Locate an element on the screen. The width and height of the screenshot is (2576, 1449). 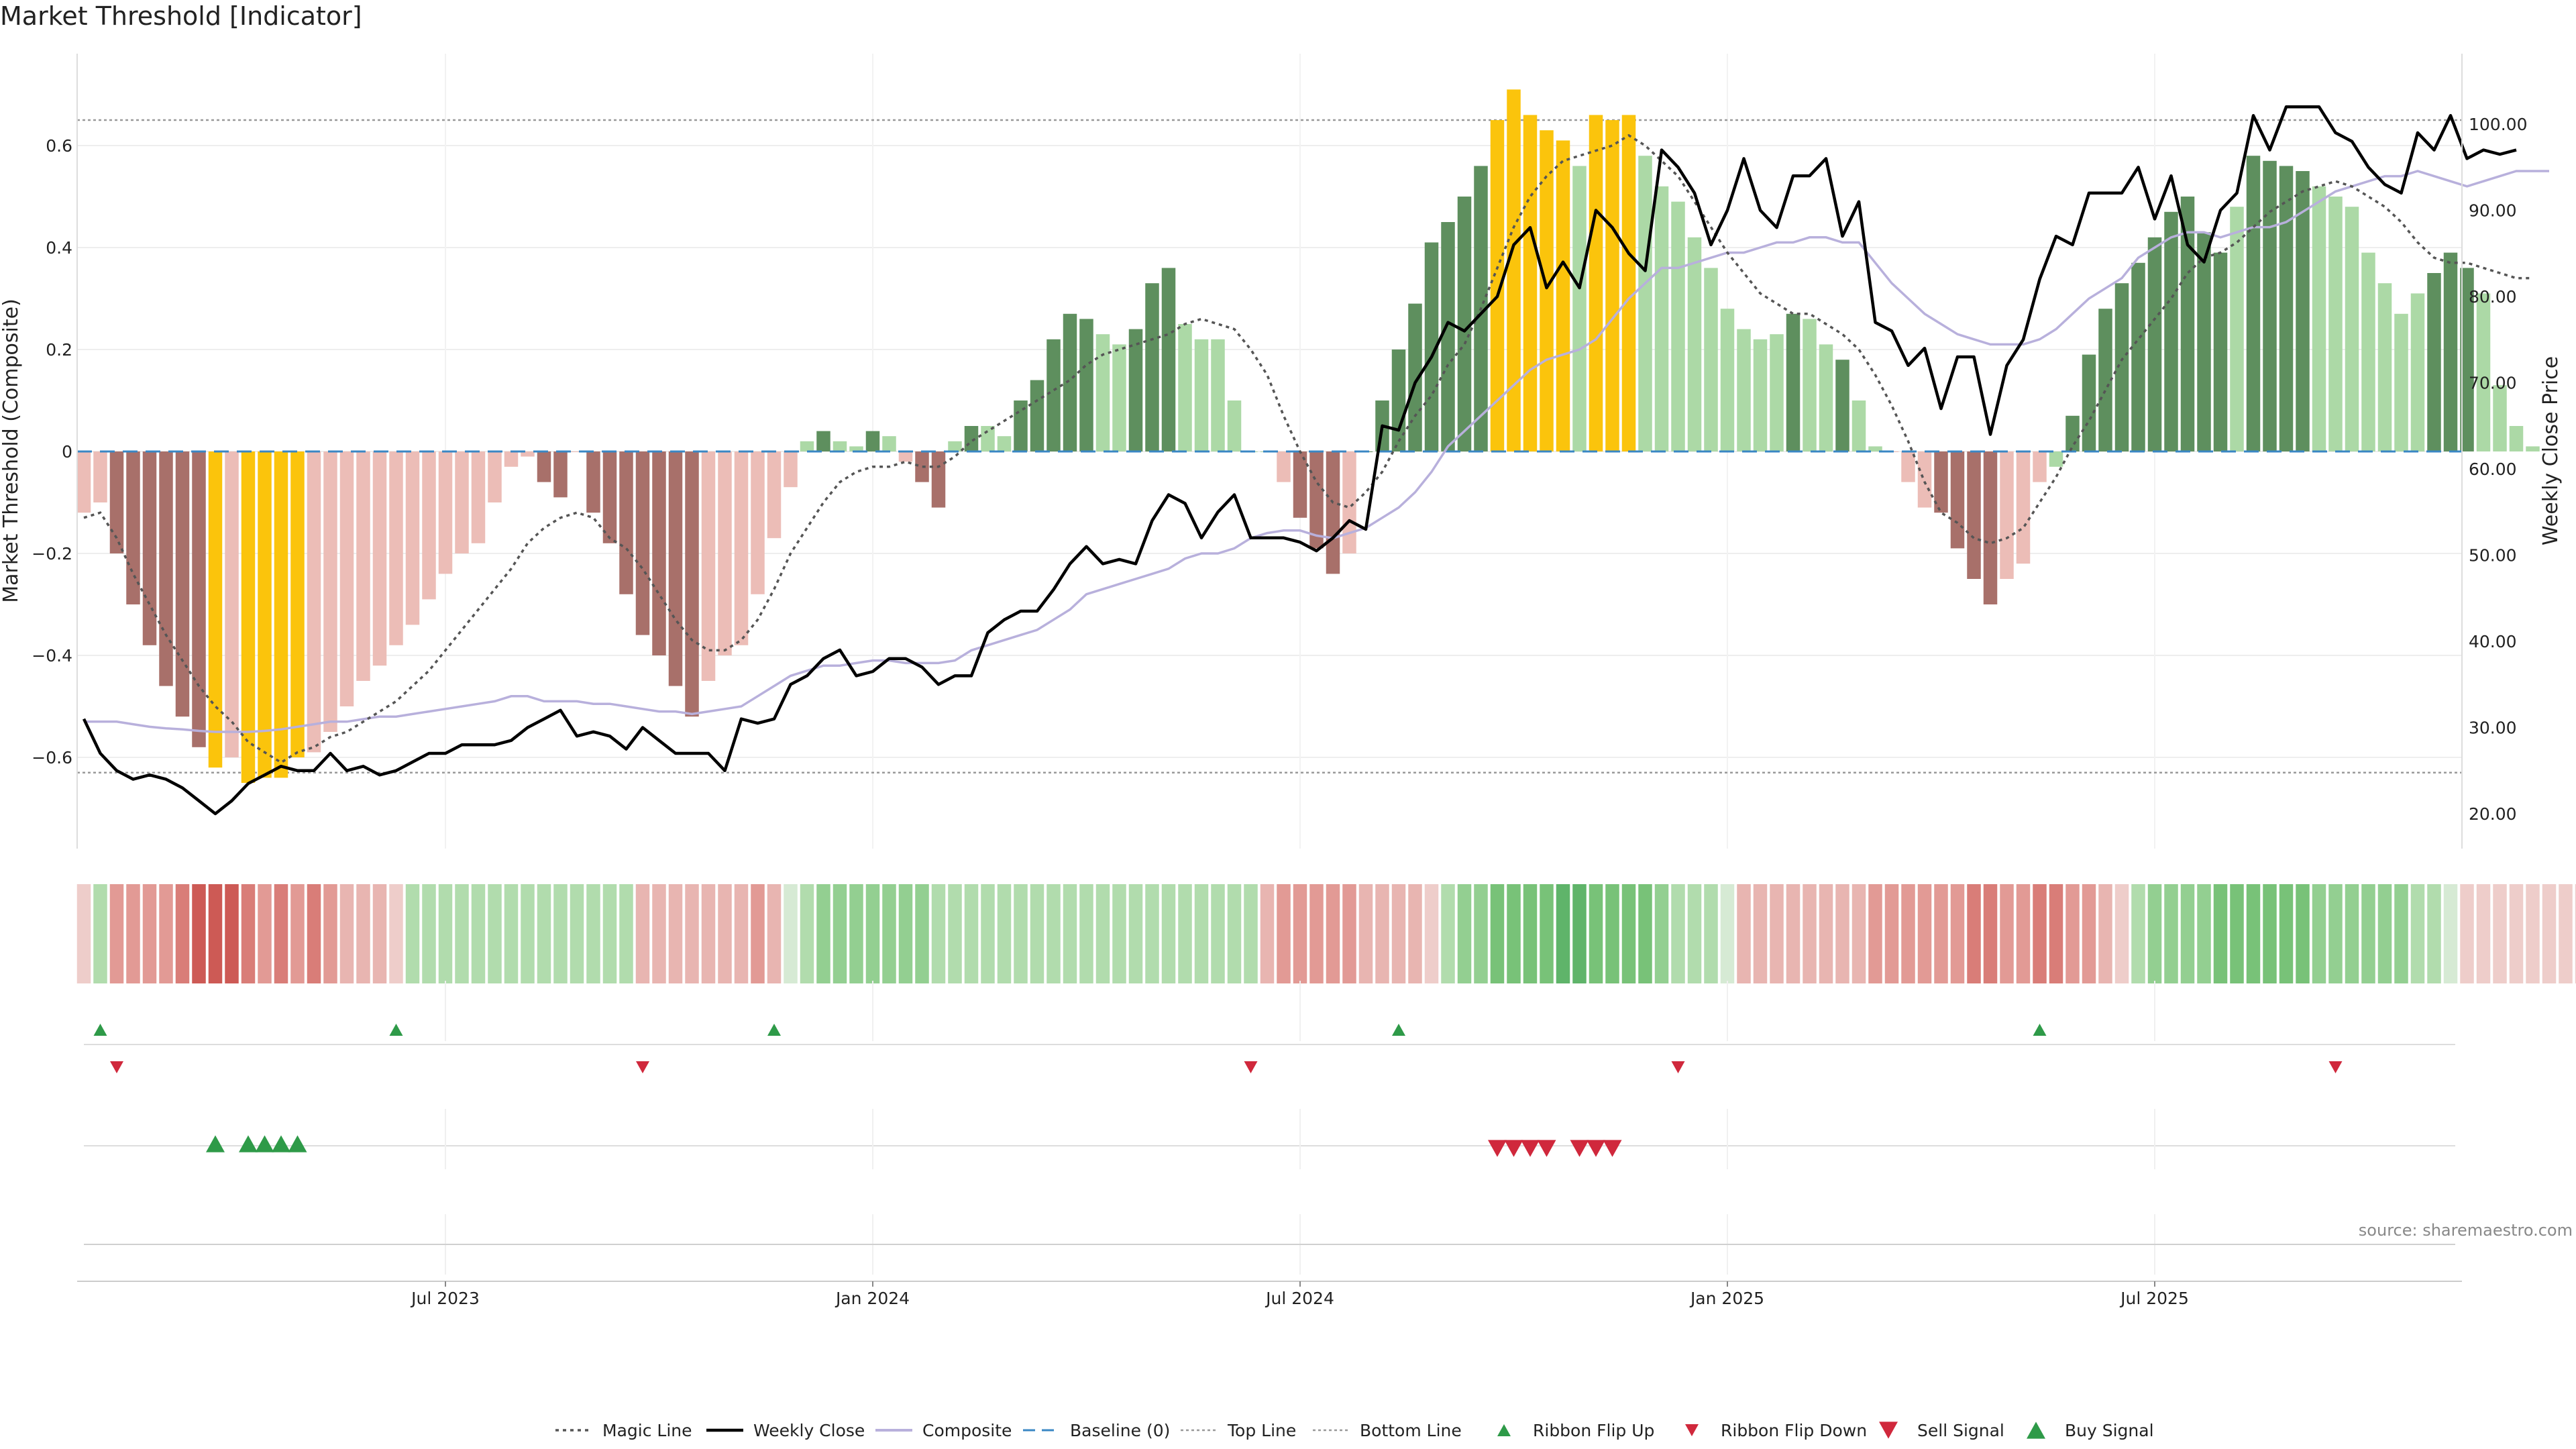
x-tick-label: Jan 2024 is located at coordinates (872, 1298).